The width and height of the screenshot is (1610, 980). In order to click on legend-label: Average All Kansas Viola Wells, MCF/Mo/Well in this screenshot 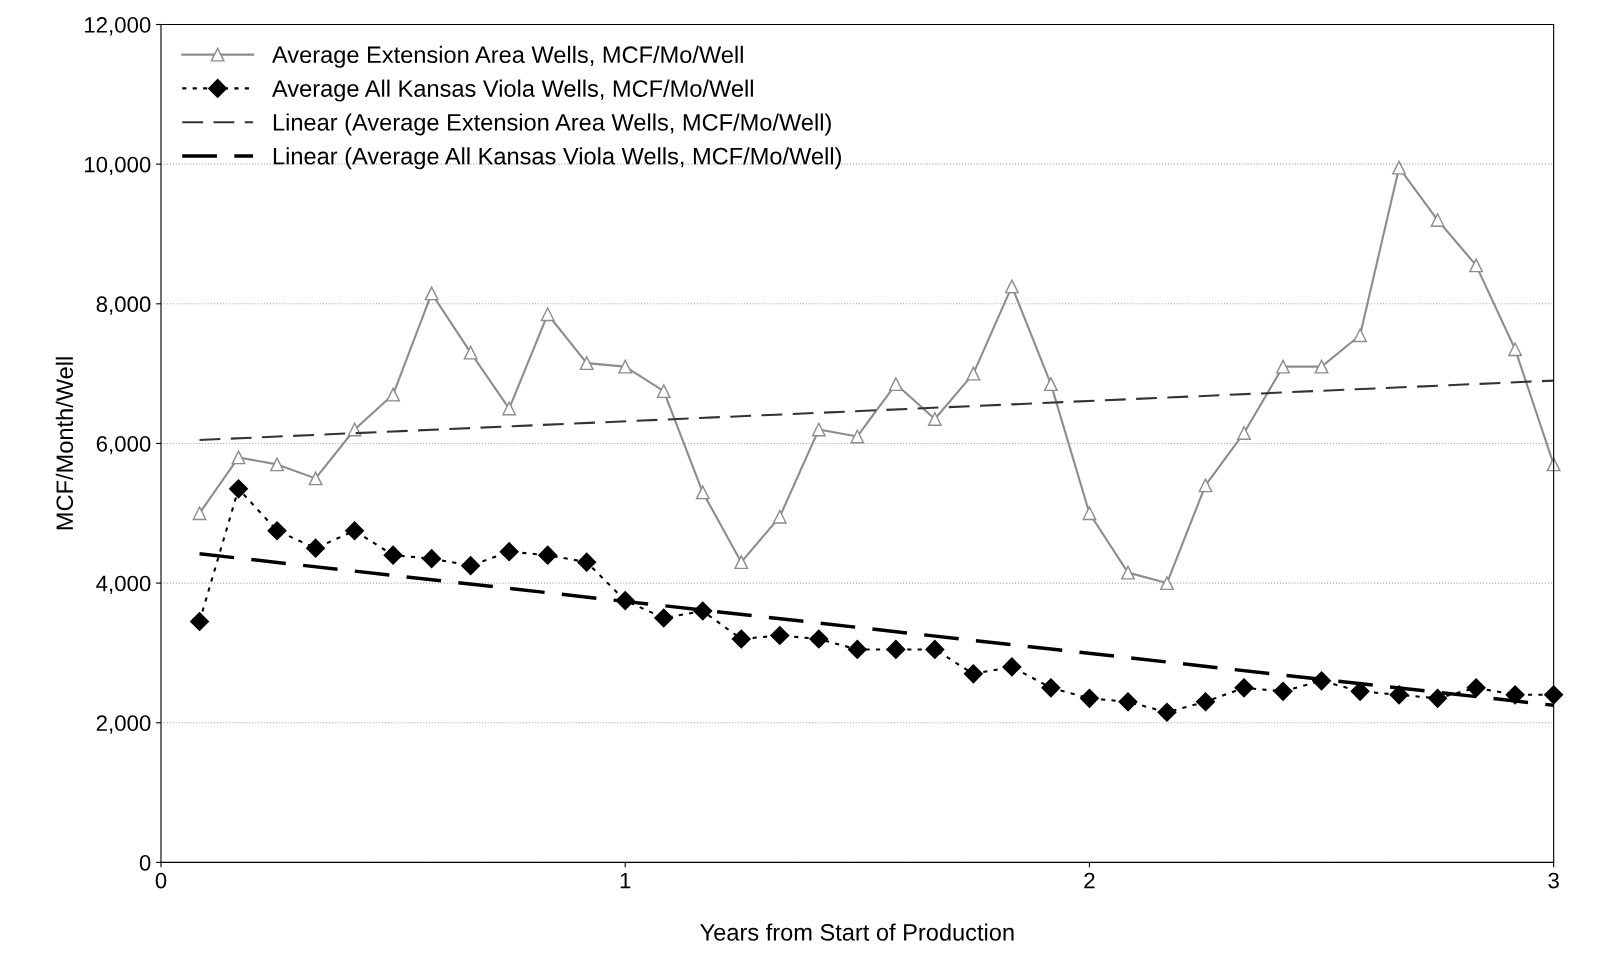, I will do `click(512, 90)`.